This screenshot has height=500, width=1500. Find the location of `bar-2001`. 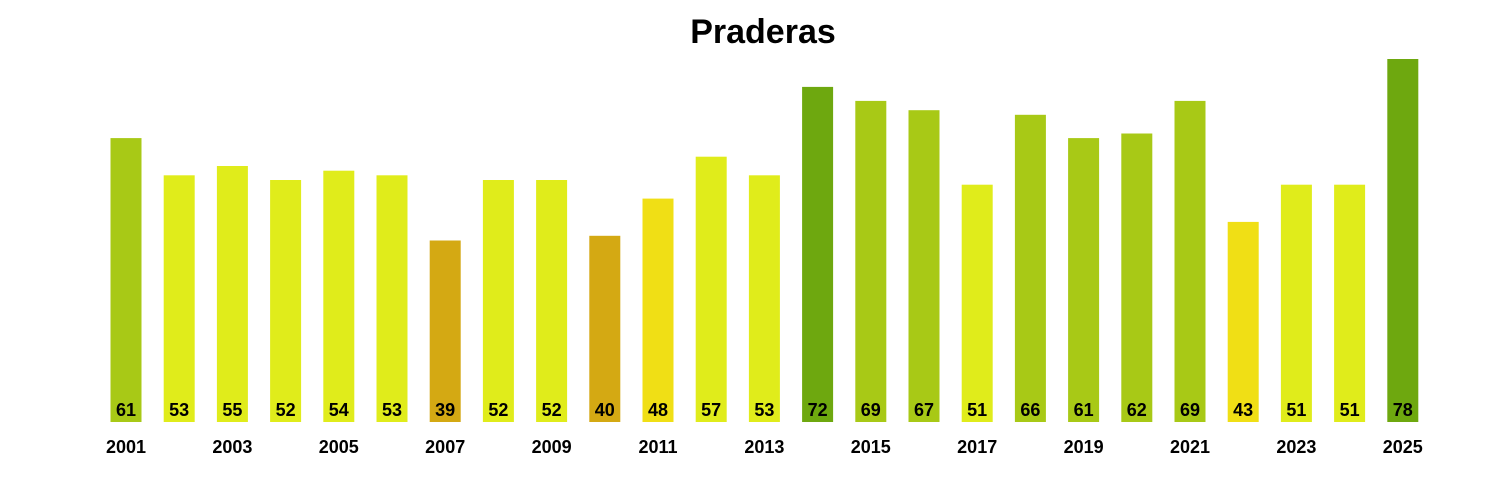

bar-2001 is located at coordinates (126, 280).